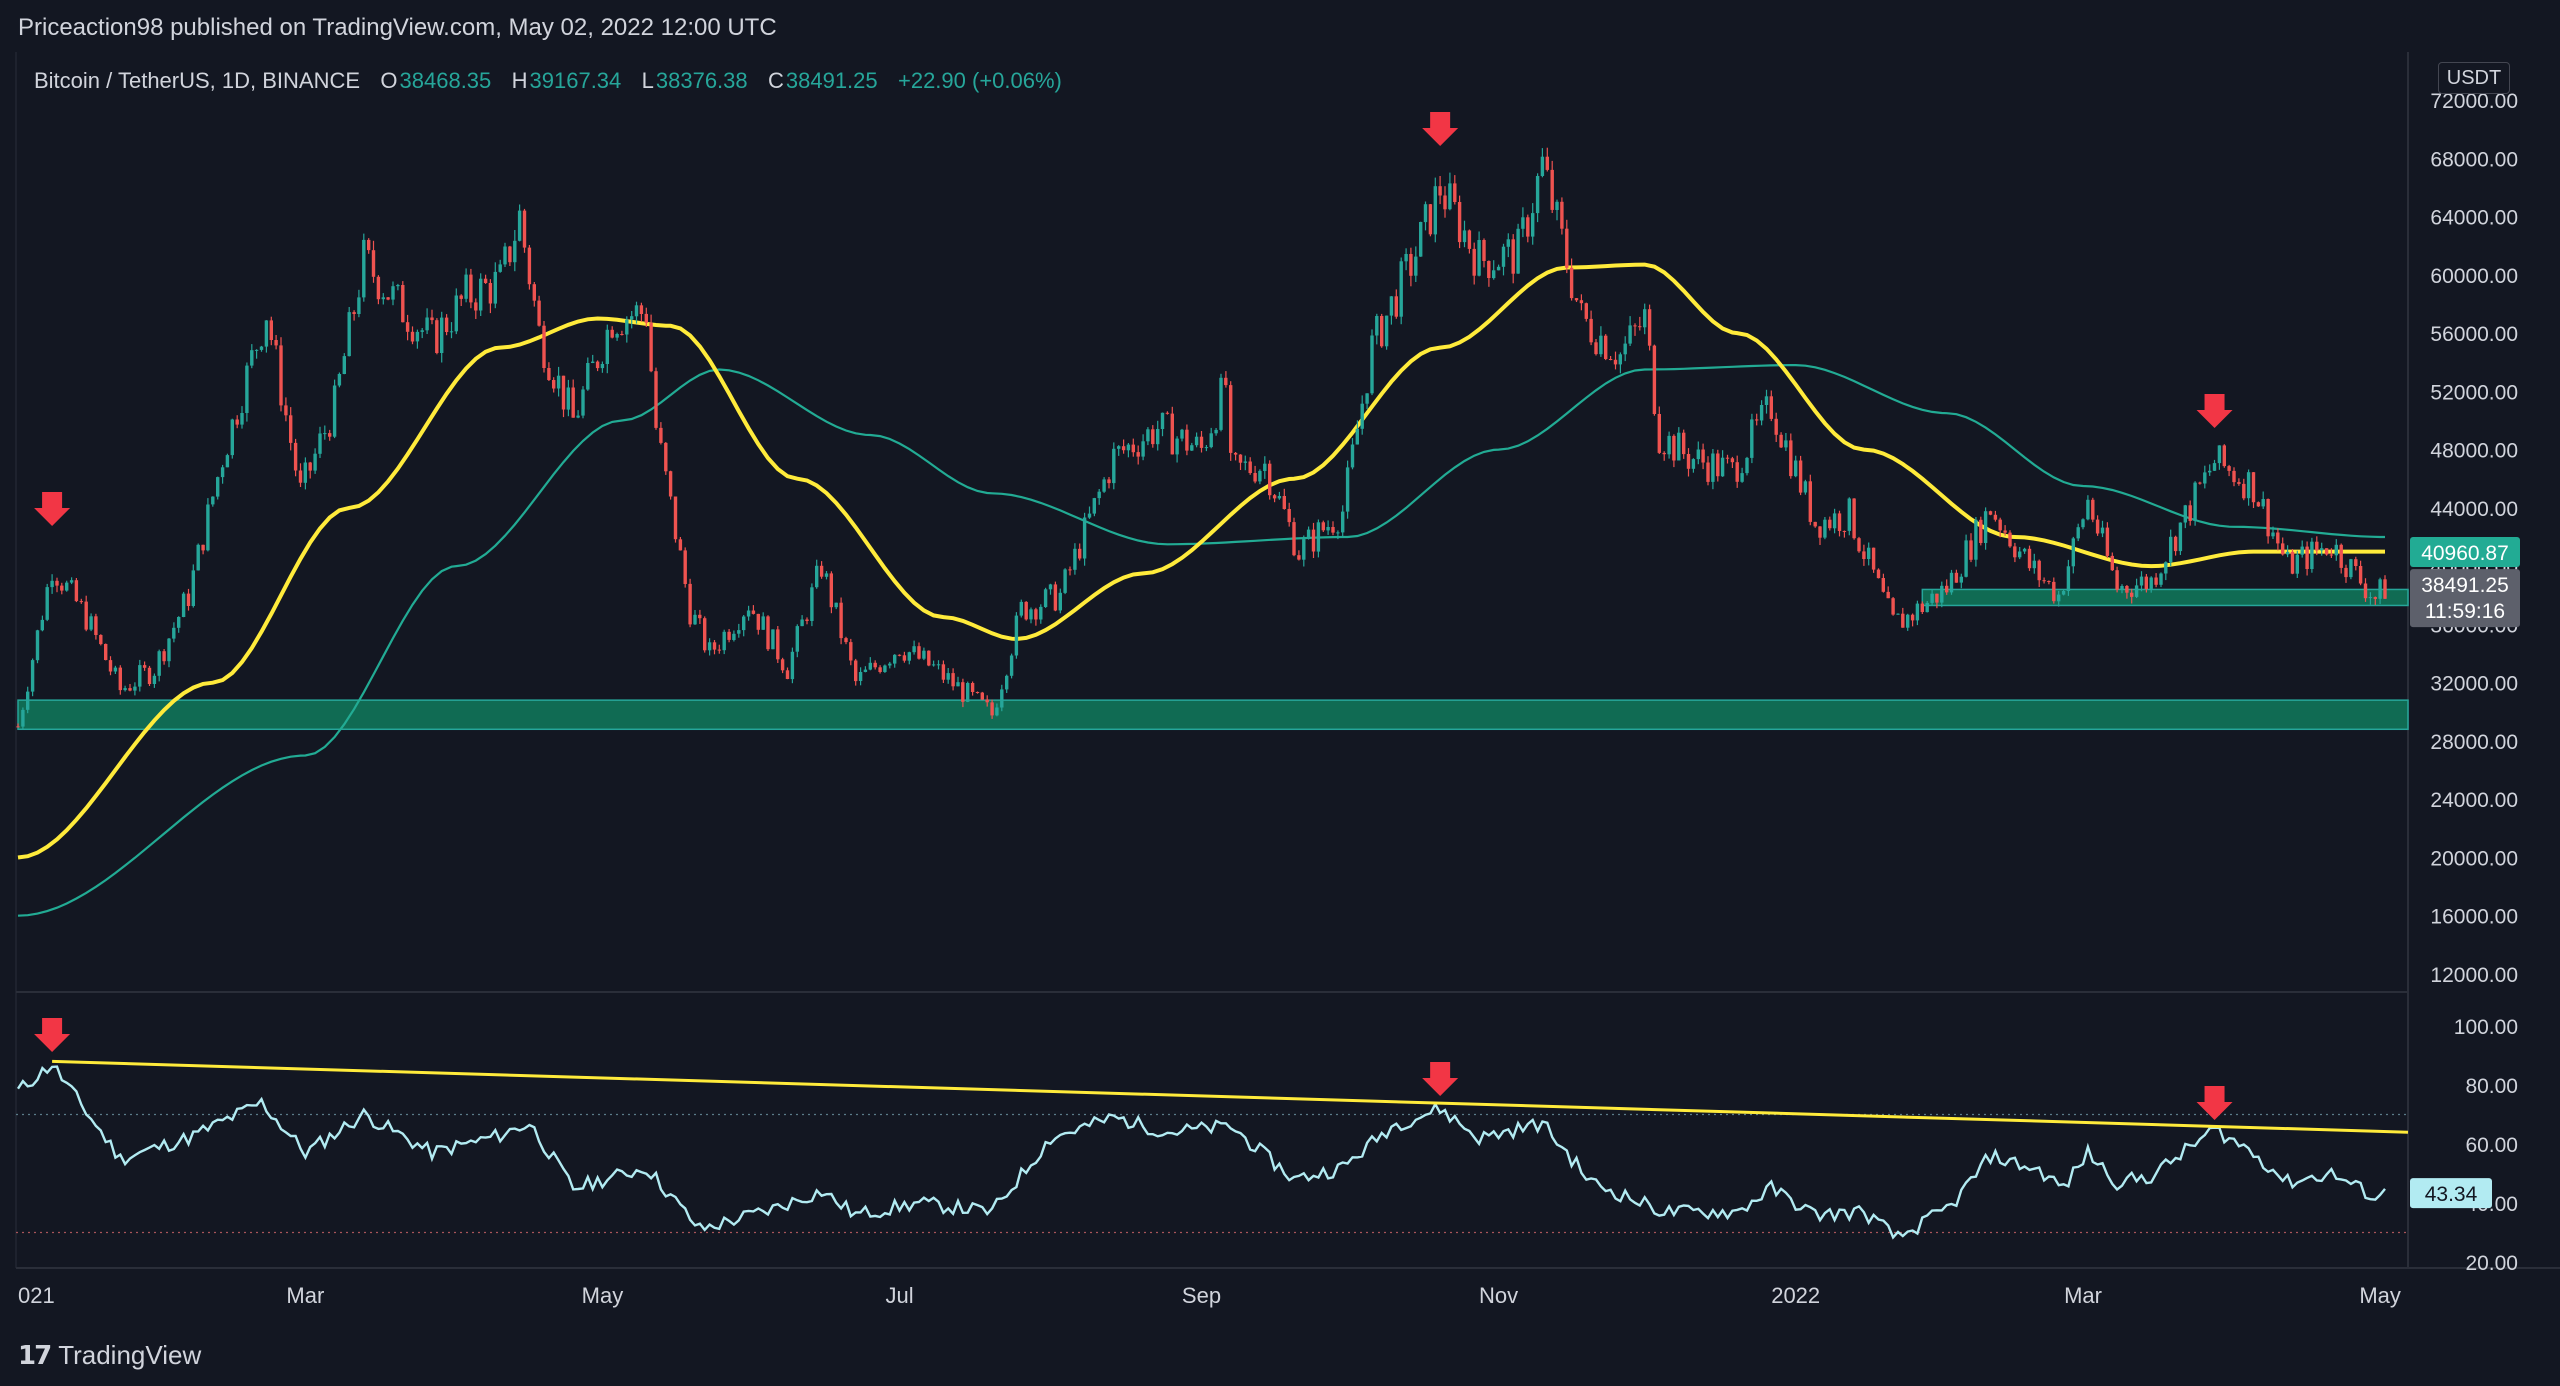 This screenshot has height=1386, width=2560. I want to click on currency-unit-button: USDT, so click(2474, 78).